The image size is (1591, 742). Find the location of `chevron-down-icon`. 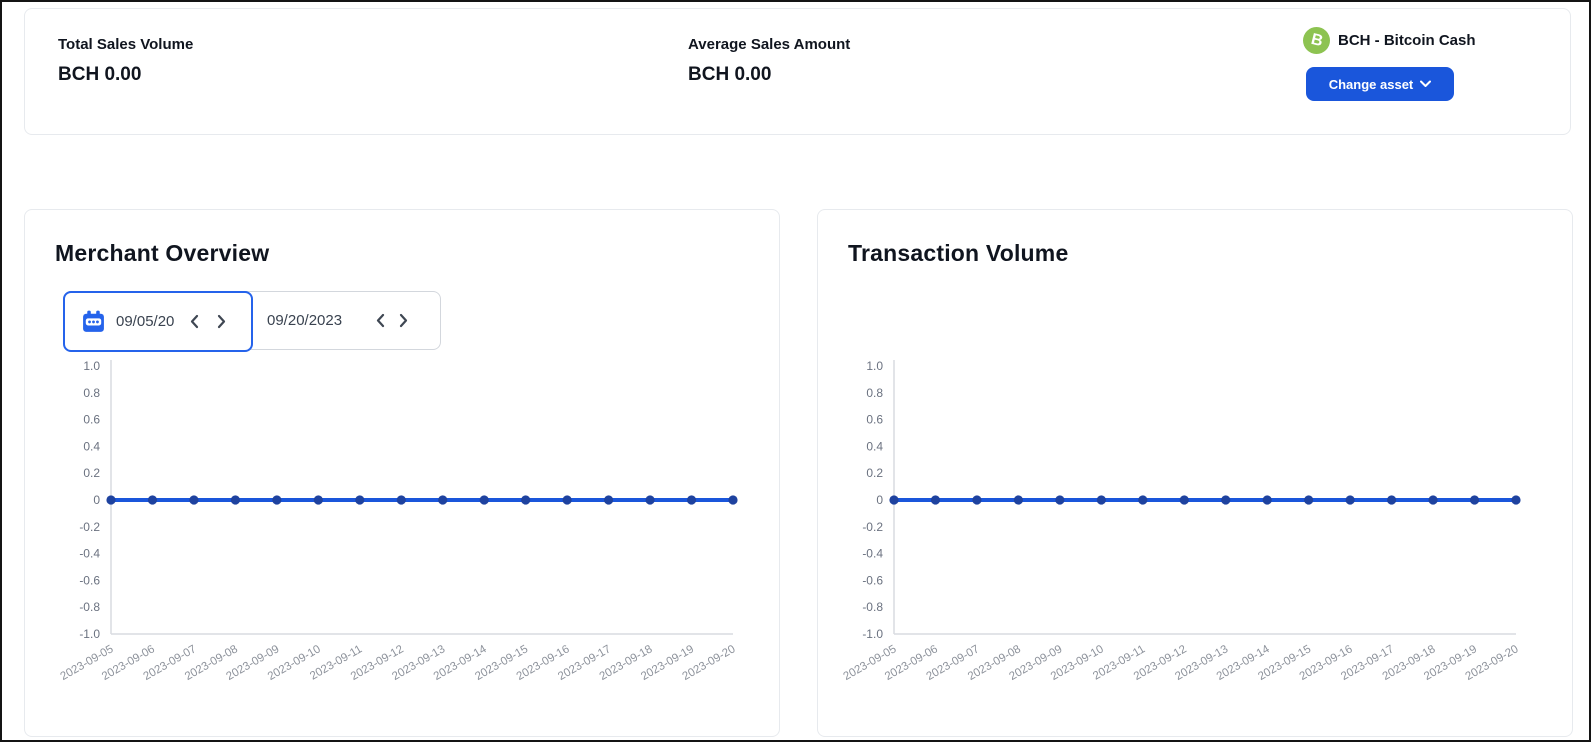

chevron-down-icon is located at coordinates (1426, 83).